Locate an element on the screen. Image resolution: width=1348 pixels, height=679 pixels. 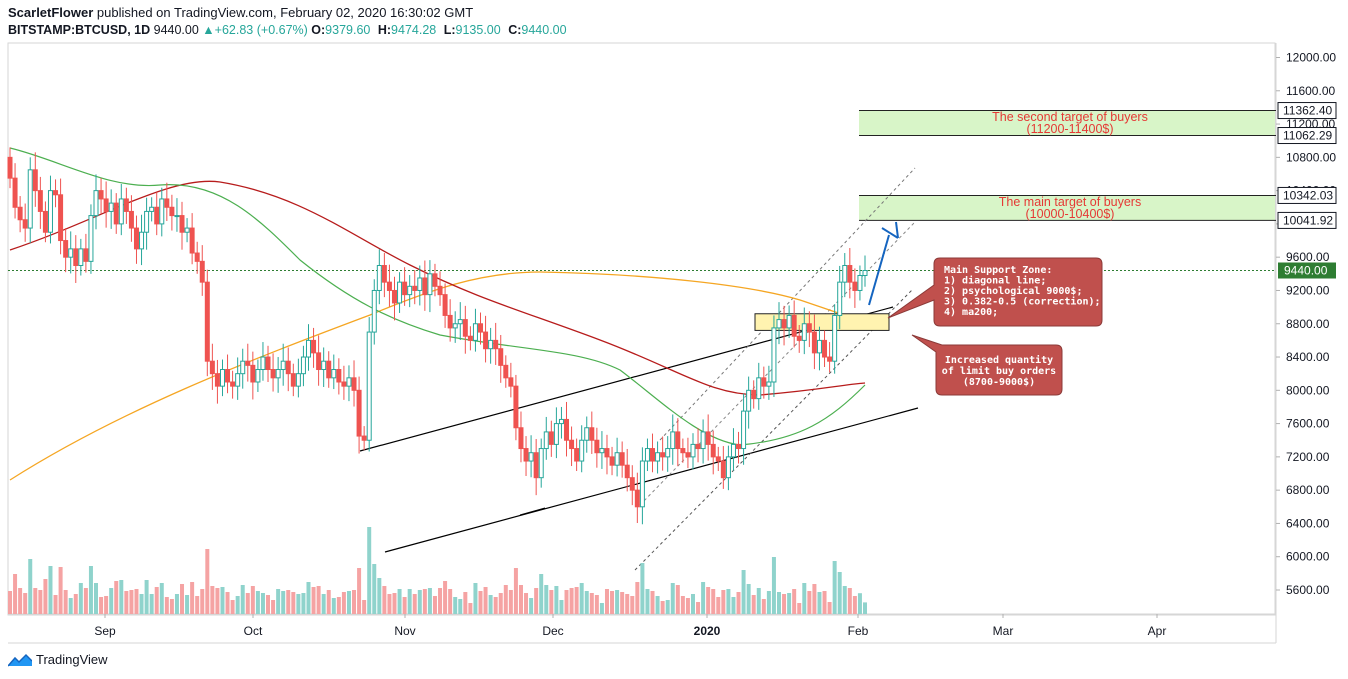
support-callout-line: 4) ma200; is located at coordinates (971, 312).